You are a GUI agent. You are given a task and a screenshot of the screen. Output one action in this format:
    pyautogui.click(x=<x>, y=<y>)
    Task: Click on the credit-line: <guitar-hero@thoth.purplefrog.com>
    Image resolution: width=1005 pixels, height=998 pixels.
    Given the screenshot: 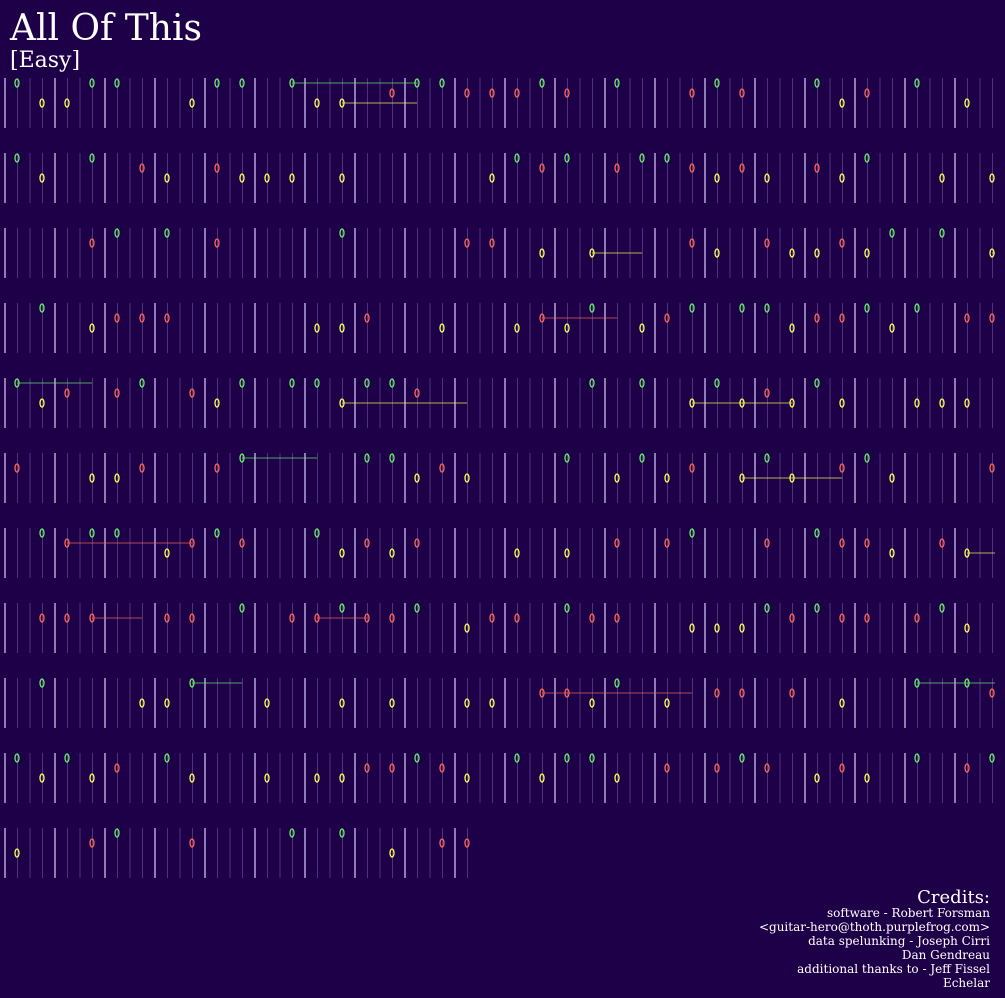 What is the action you would take?
    pyautogui.click(x=874, y=927)
    